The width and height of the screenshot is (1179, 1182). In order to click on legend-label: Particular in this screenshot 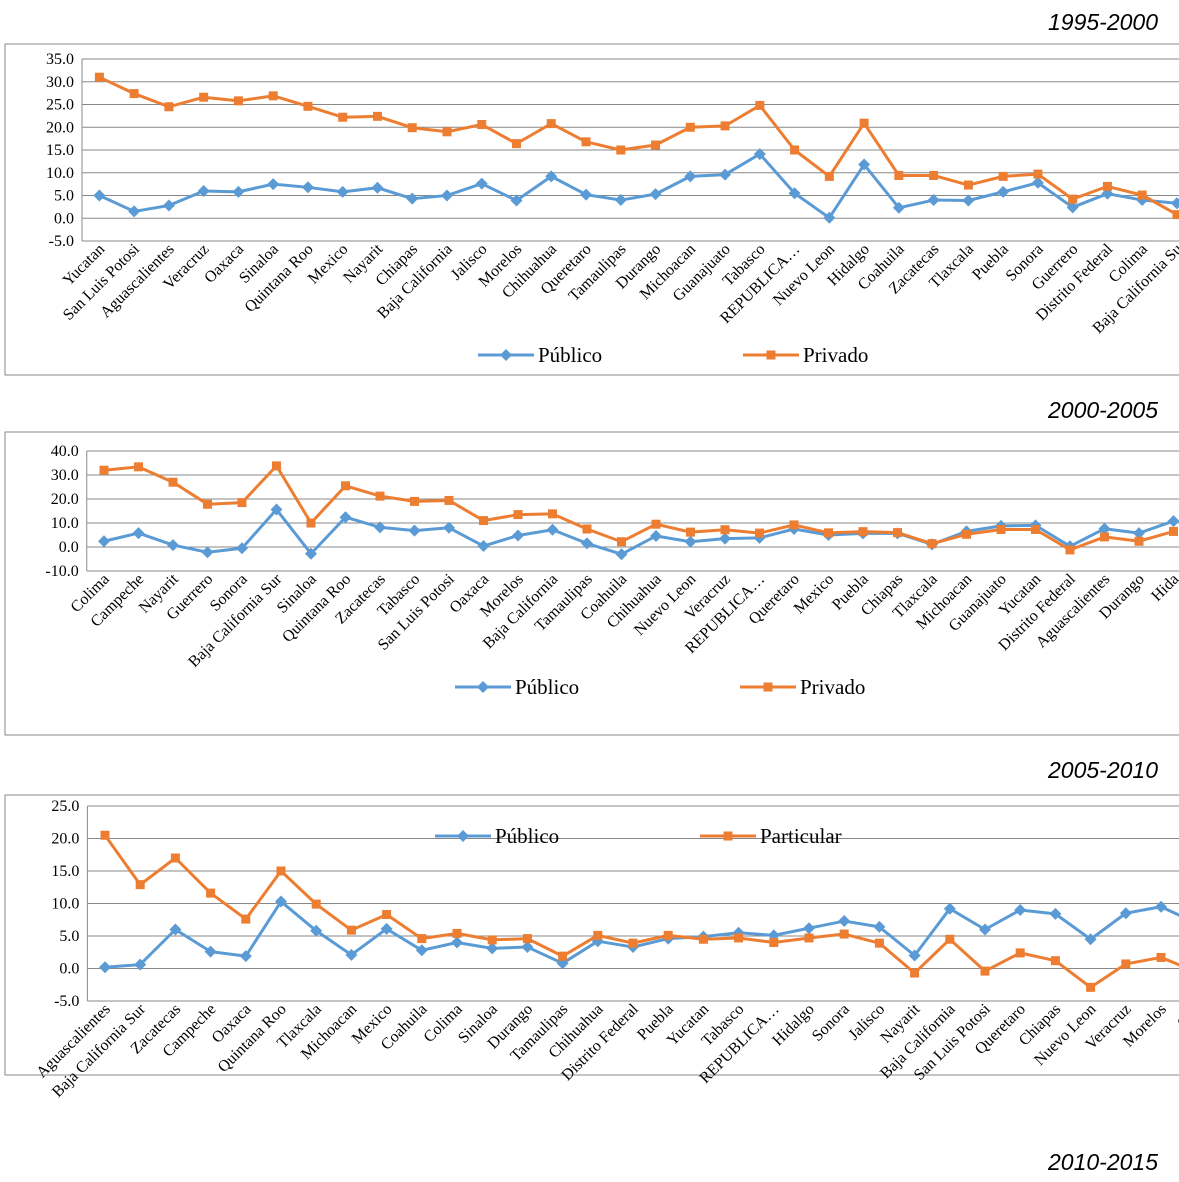, I will do `click(801, 836)`.